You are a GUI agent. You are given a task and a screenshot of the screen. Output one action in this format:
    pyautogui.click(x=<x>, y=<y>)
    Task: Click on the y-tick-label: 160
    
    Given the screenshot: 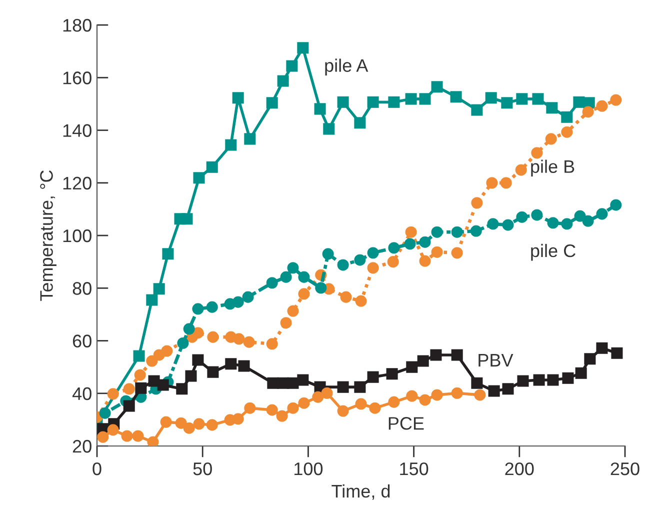 What is the action you would take?
    pyautogui.click(x=77, y=78)
    